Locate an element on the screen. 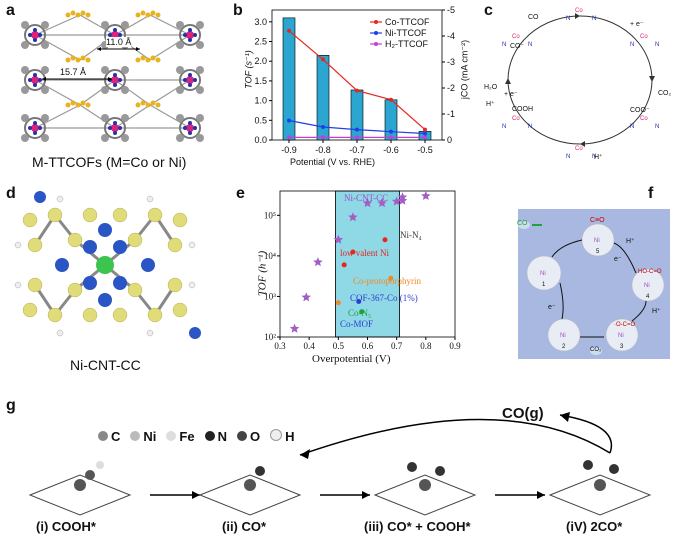 This screenshot has height=541, width=685. f-num-1: 1 is located at coordinates (544, 285).